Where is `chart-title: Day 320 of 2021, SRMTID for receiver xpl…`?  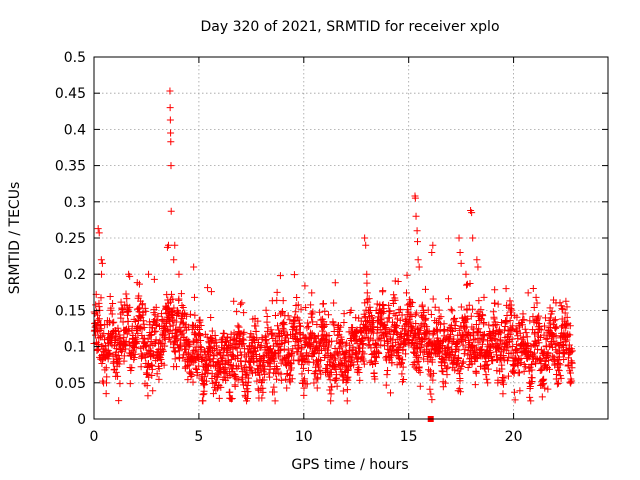
chart-title: Day 320 of 2021, SRMTID for receiver xpl… is located at coordinates (349, 27).